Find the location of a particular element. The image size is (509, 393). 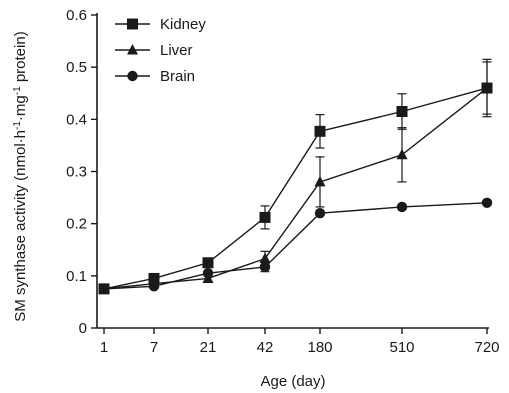

y-tick-label-3: 0.3 is located at coordinates (76, 172).